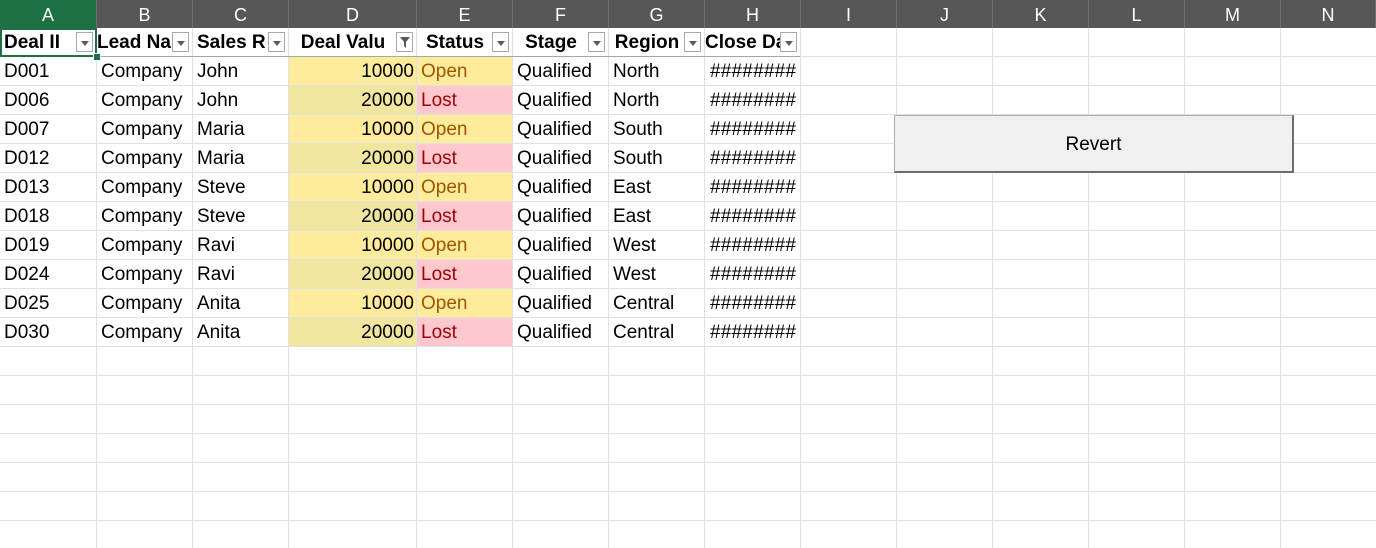 The width and height of the screenshot is (1376, 548). Describe the element at coordinates (561, 14) in the screenshot. I see `column-header-f: F` at that location.